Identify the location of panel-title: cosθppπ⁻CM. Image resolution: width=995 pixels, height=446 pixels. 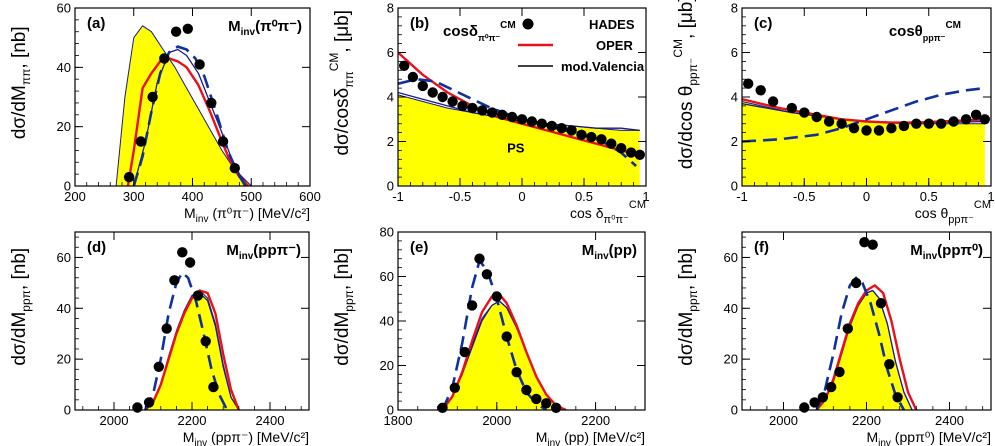
(925, 31).